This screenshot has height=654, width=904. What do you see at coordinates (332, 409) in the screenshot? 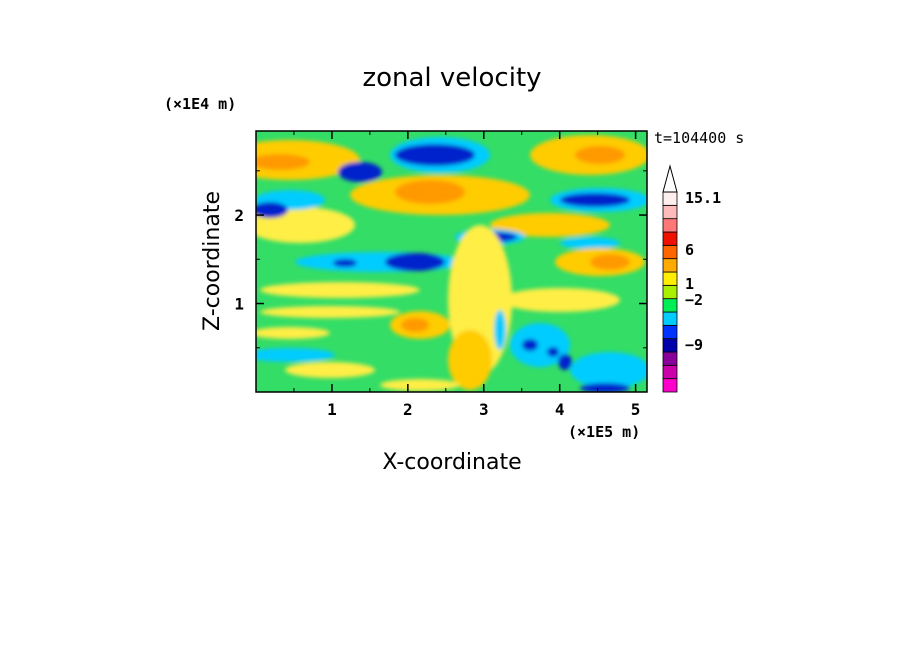
I see `x-tick-label: 1` at bounding box center [332, 409].